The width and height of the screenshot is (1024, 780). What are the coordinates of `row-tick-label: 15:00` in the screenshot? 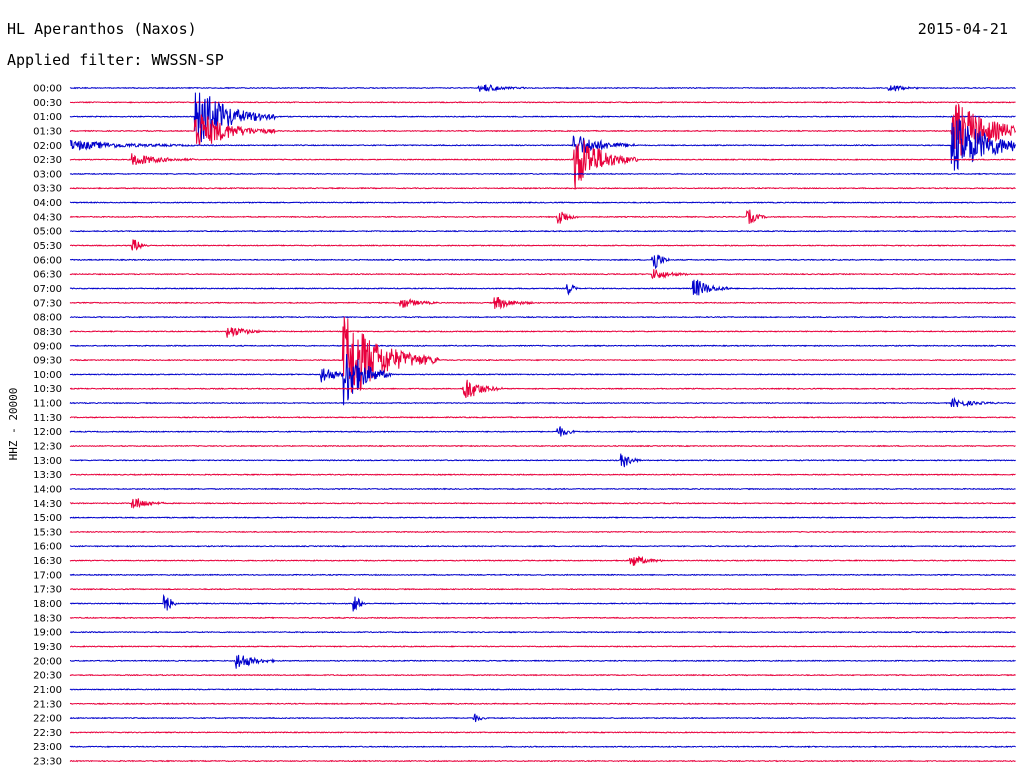 It's located at (47, 518).